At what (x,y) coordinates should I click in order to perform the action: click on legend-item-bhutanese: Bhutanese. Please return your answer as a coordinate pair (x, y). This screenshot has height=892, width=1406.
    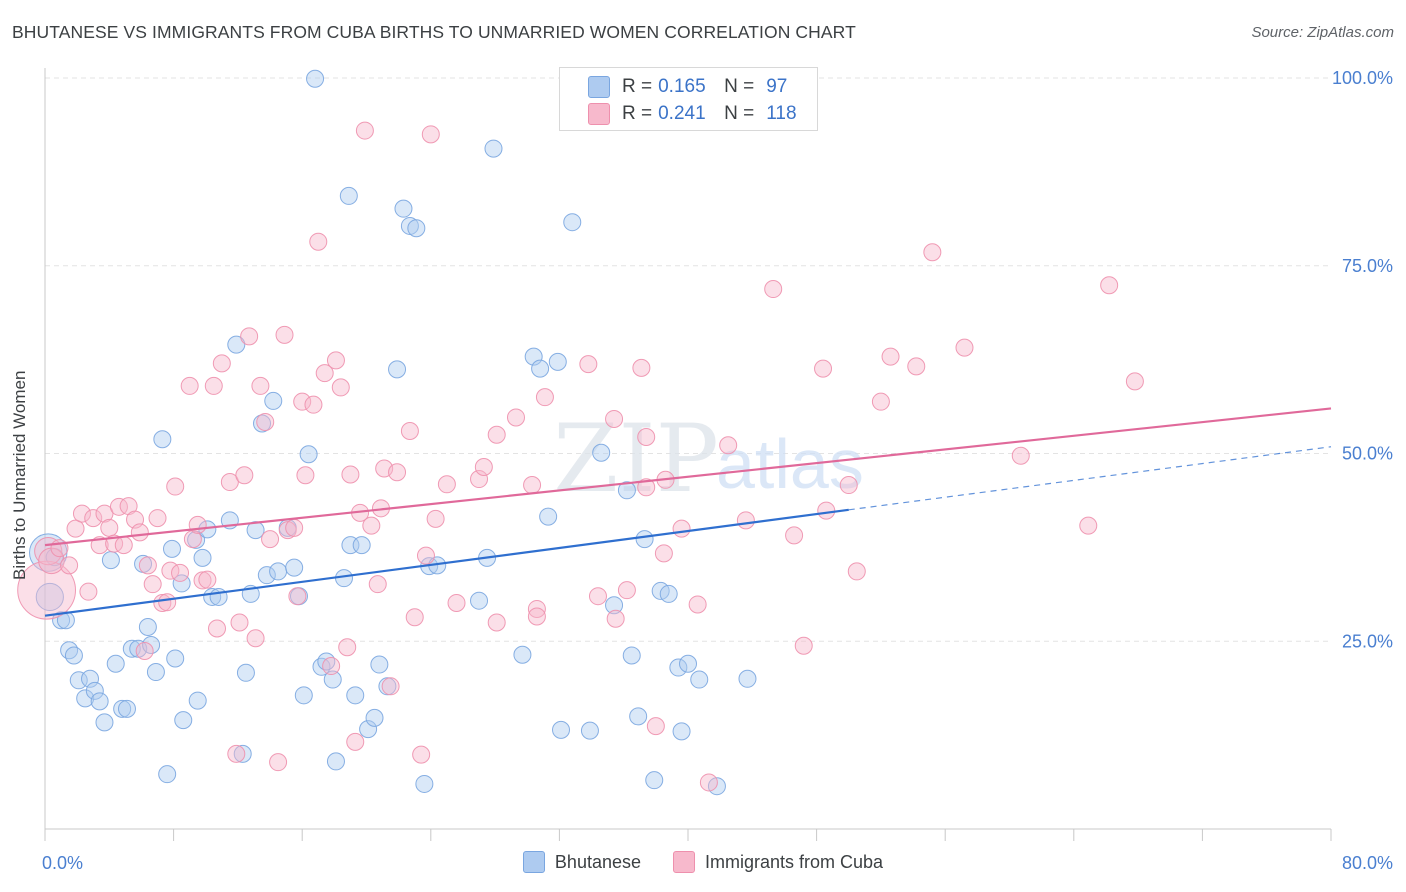
    Looking at the image, I should click on (581, 862).